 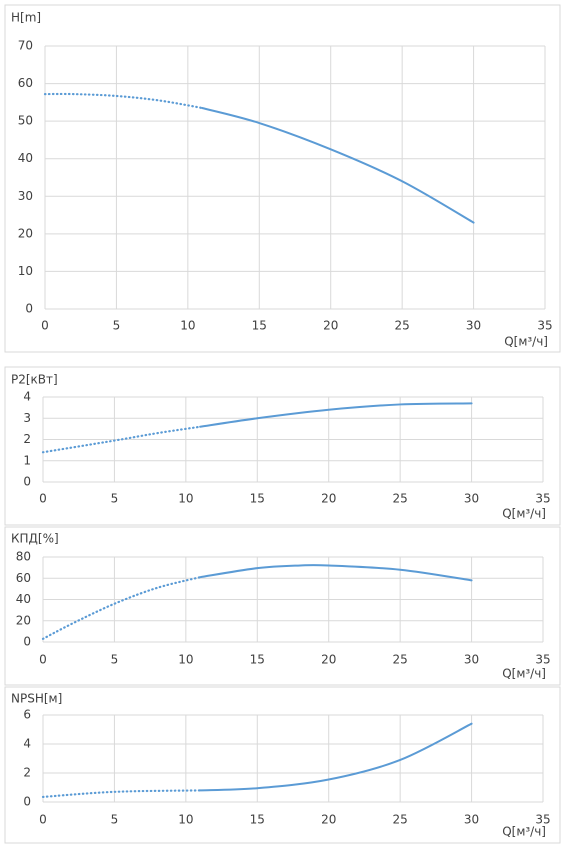 I want to click on y-tick-label: 3, so click(x=27, y=418).